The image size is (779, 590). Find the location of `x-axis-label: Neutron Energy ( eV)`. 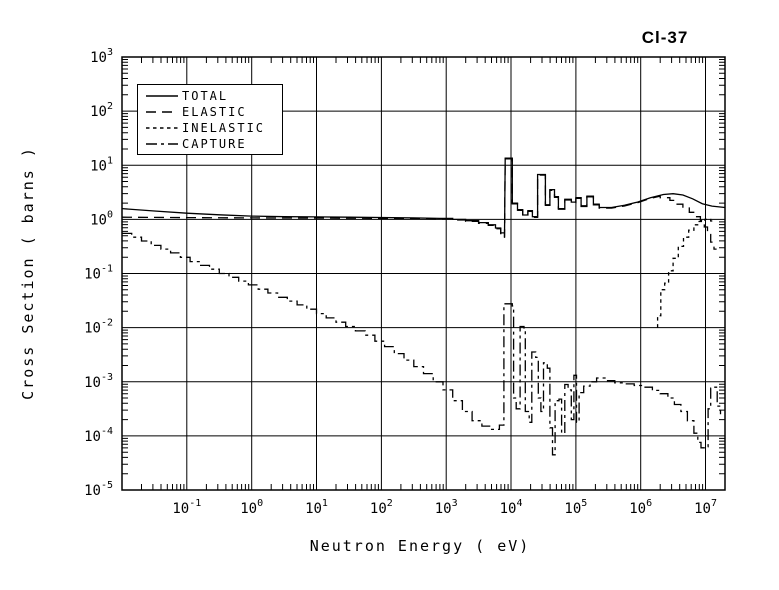

x-axis-label: Neutron Energy ( eV) is located at coordinates (420, 546).